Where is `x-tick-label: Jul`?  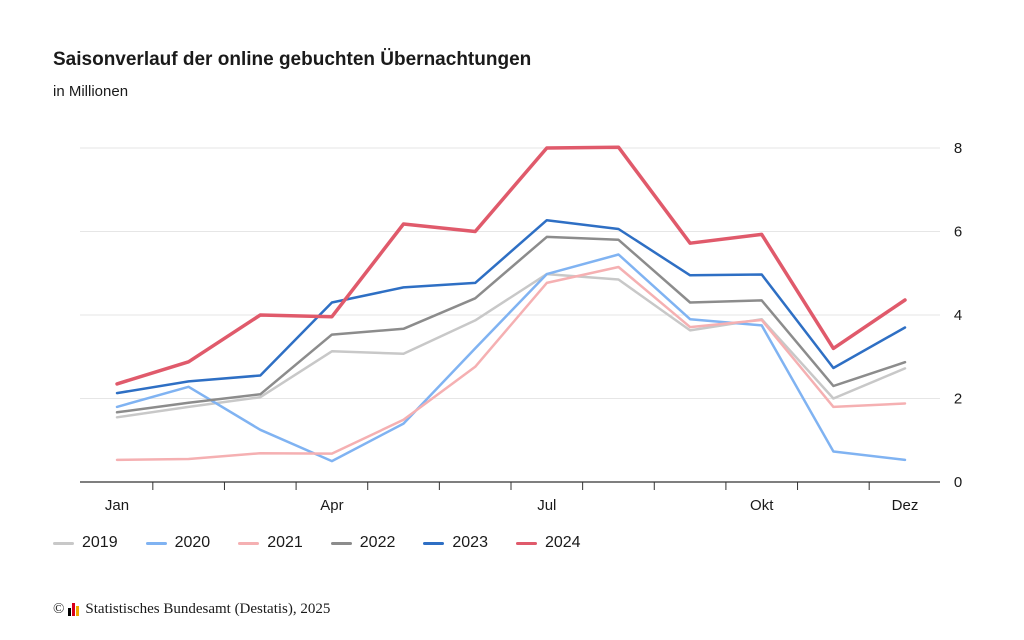
x-tick-label: Jul is located at coordinates (546, 505).